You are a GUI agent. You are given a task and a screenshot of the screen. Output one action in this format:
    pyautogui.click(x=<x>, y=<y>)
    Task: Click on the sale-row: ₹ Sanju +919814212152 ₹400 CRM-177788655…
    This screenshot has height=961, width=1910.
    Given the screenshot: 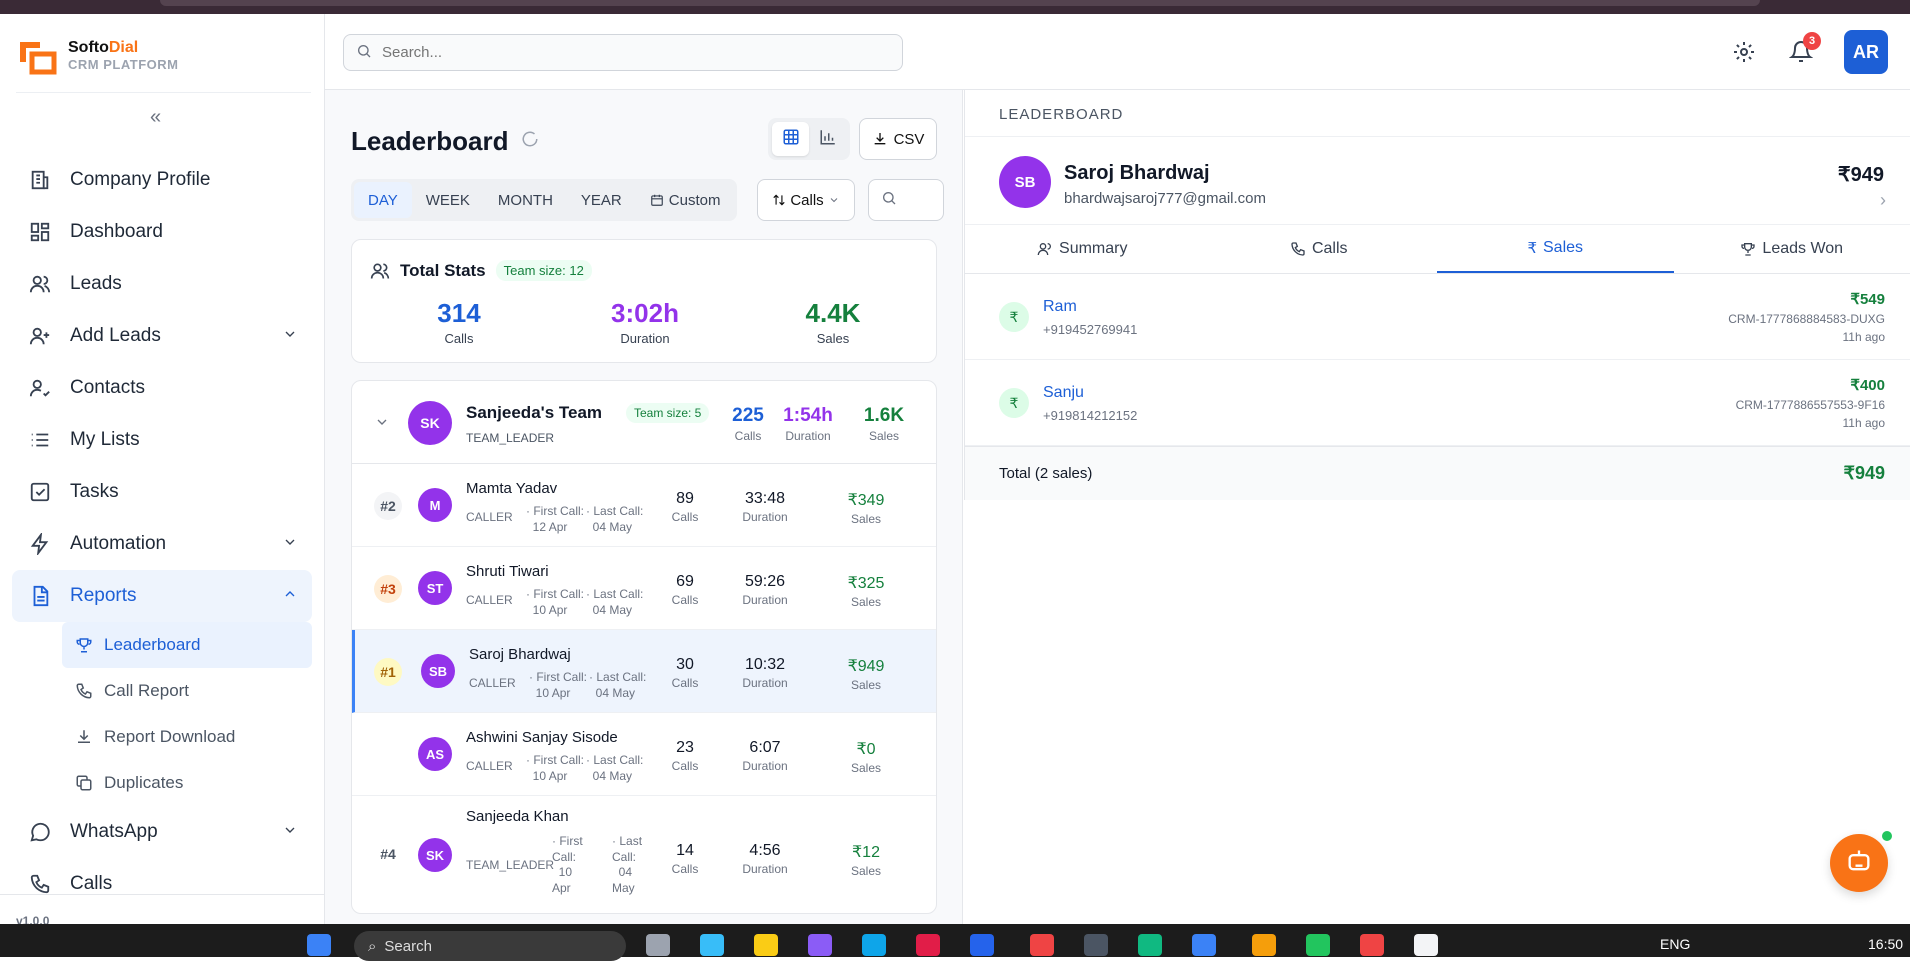 What is the action you would take?
    pyautogui.click(x=1437, y=403)
    